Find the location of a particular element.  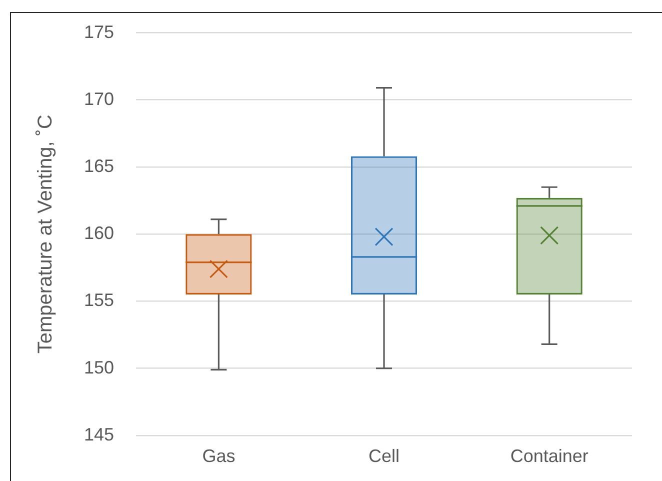

y-tick-label: 170 is located at coordinates (99, 98).